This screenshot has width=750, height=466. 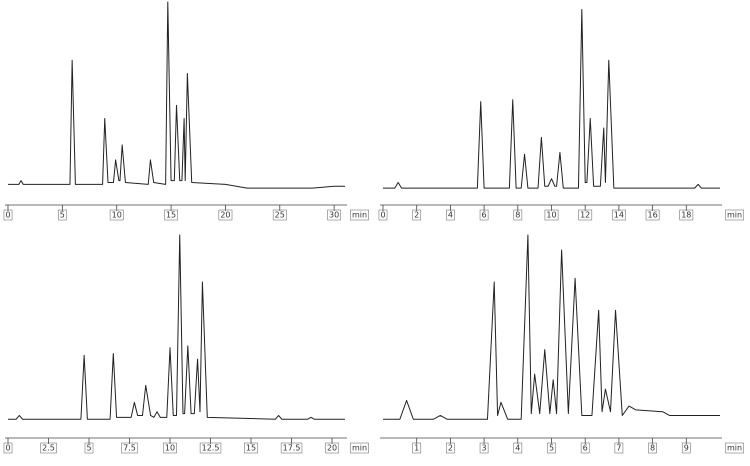 I want to click on x-tick-label: 12.5, so click(x=211, y=448).